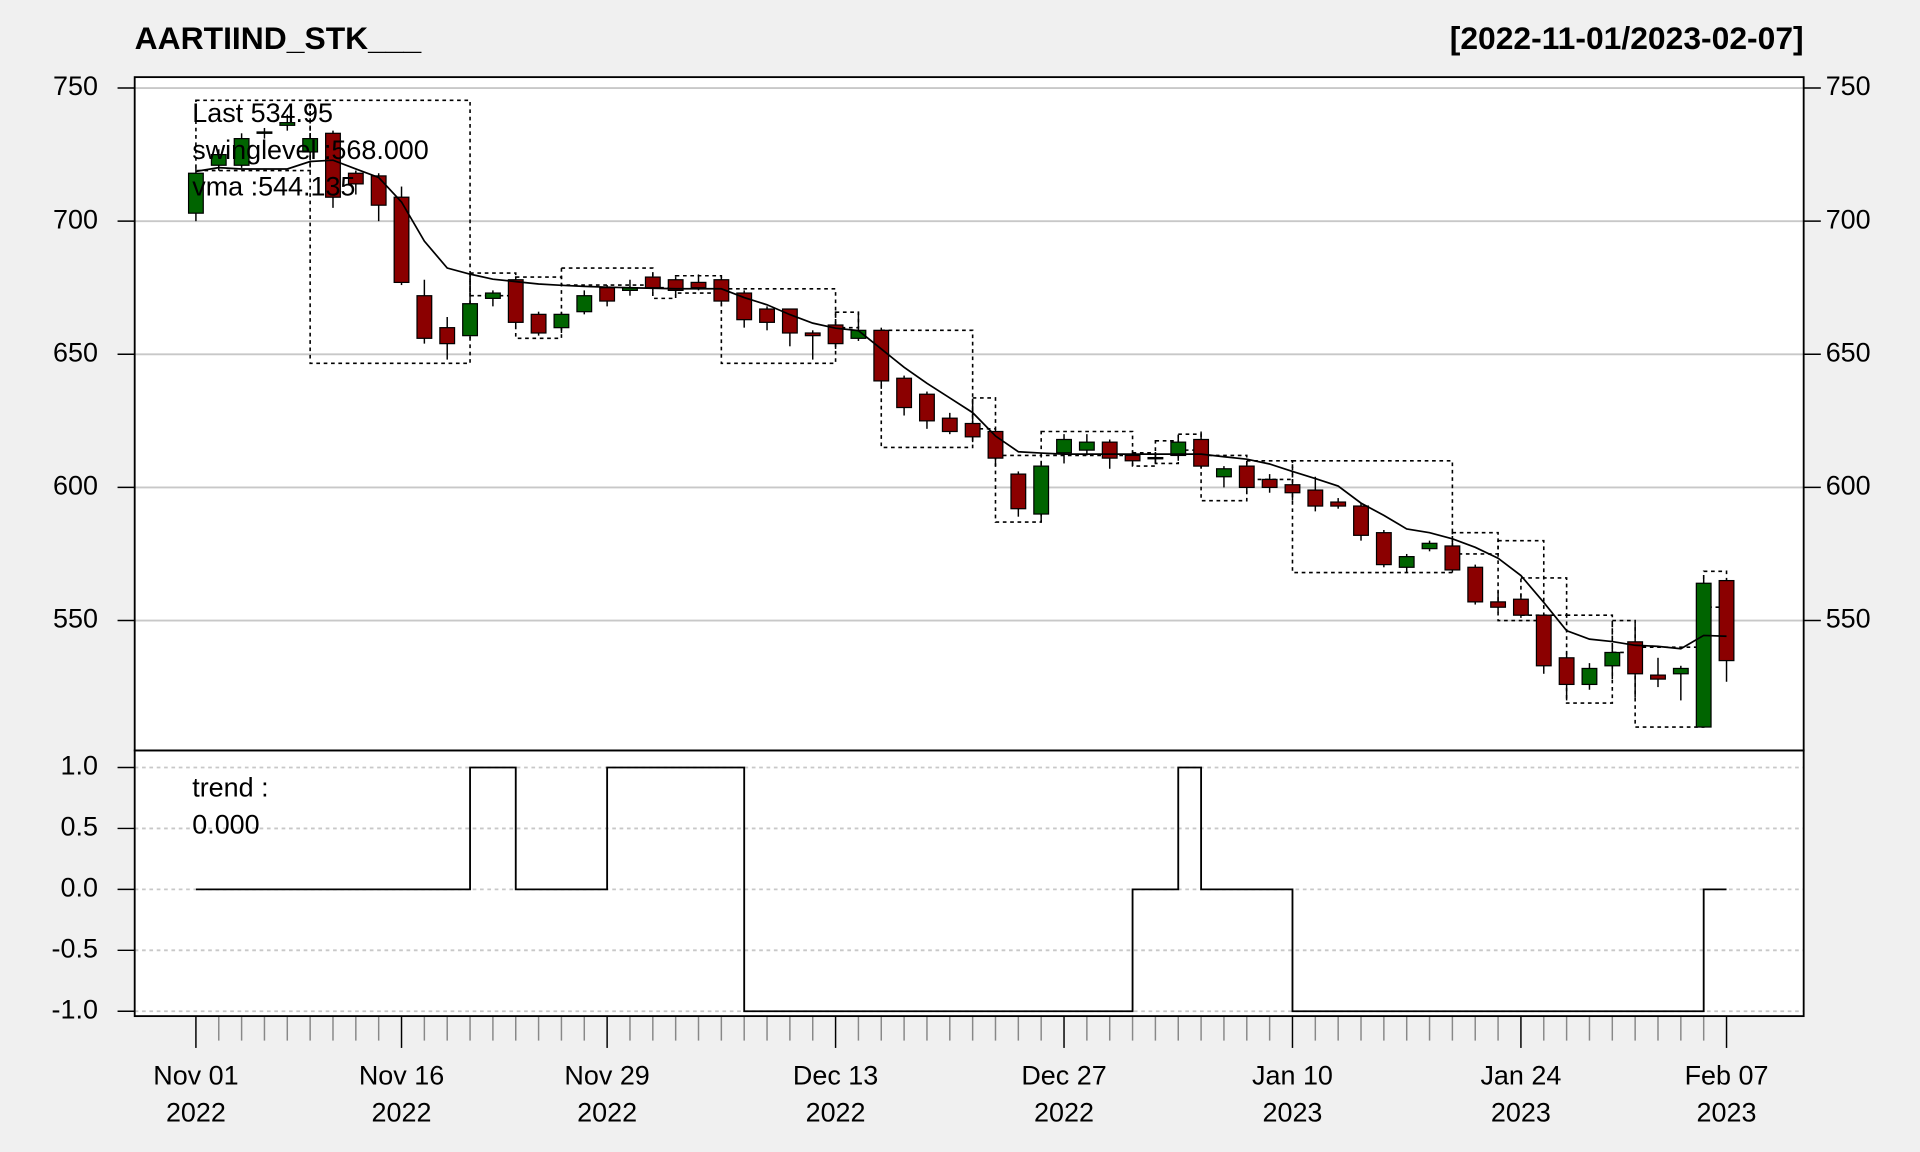 This screenshot has width=1920, height=1152. What do you see at coordinates (79, 887) in the screenshot?
I see `y-tick-label: 0.0` at bounding box center [79, 887].